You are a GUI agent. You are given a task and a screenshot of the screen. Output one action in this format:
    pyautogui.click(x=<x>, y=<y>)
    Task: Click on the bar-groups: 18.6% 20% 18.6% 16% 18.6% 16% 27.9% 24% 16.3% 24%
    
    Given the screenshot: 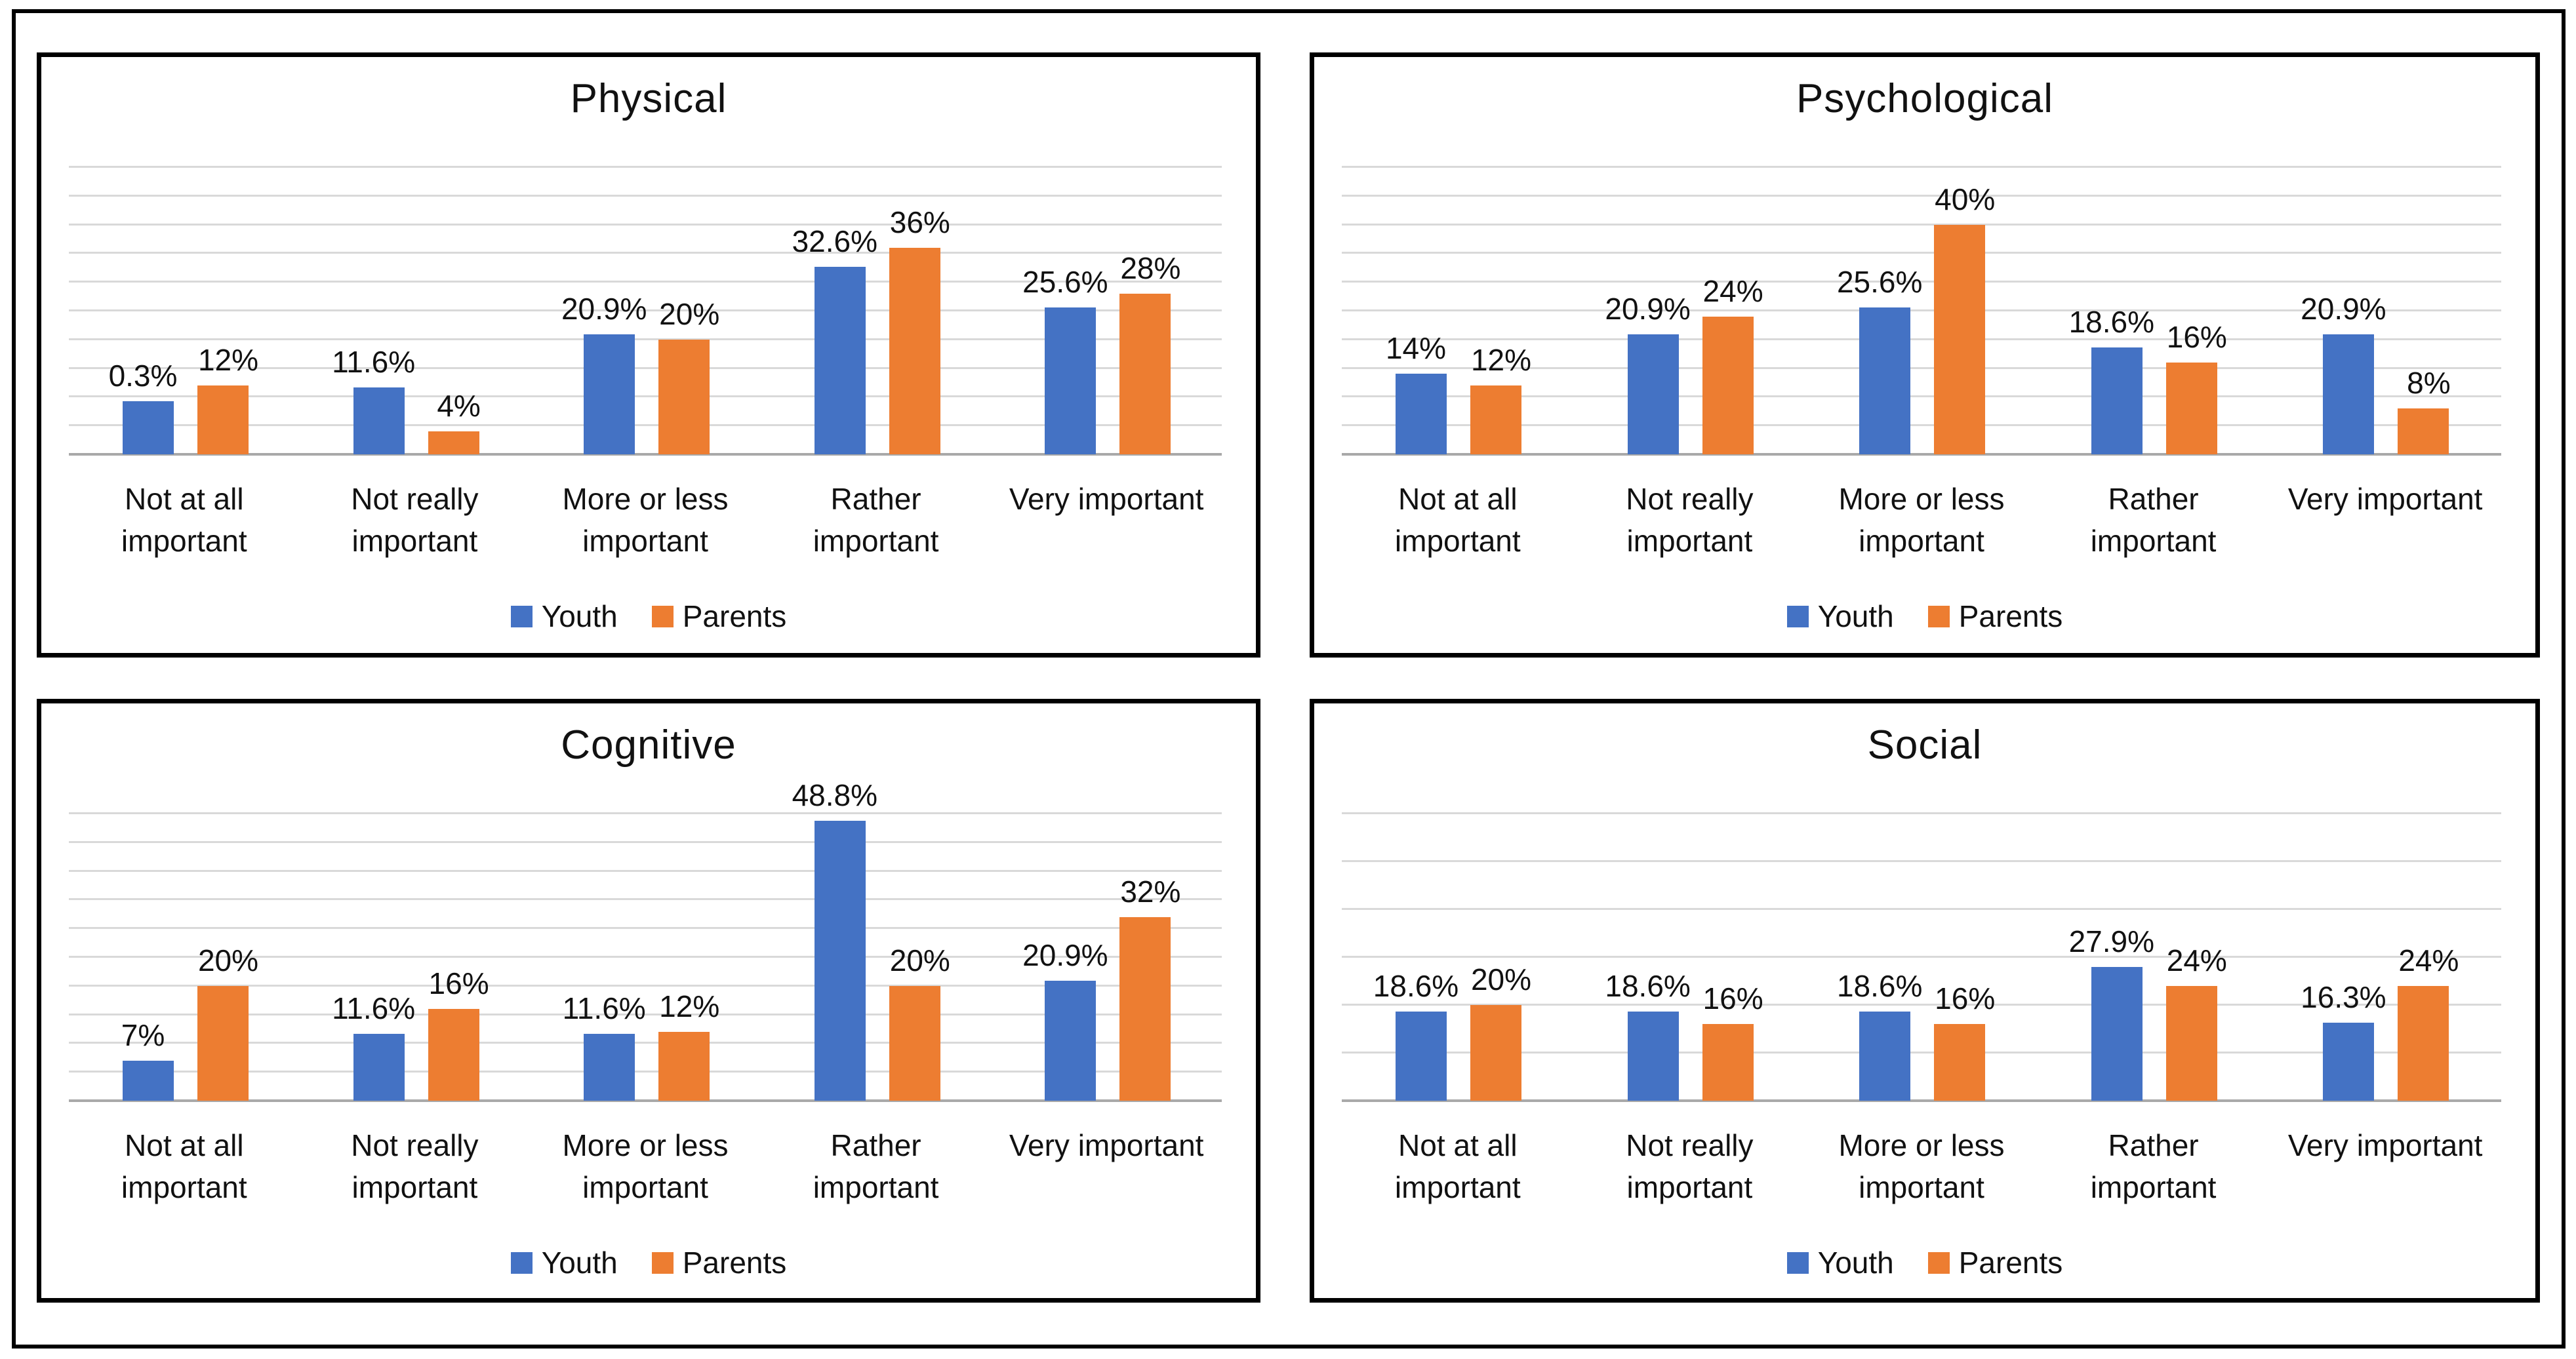 What is the action you would take?
    pyautogui.click(x=1921, y=957)
    